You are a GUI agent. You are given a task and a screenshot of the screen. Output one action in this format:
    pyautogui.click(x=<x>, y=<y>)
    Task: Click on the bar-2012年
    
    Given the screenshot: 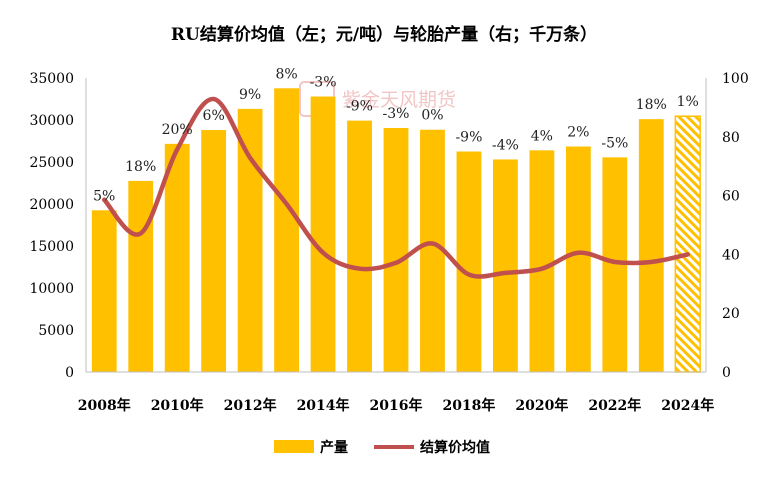 What is the action you would take?
    pyautogui.click(x=250, y=240)
    